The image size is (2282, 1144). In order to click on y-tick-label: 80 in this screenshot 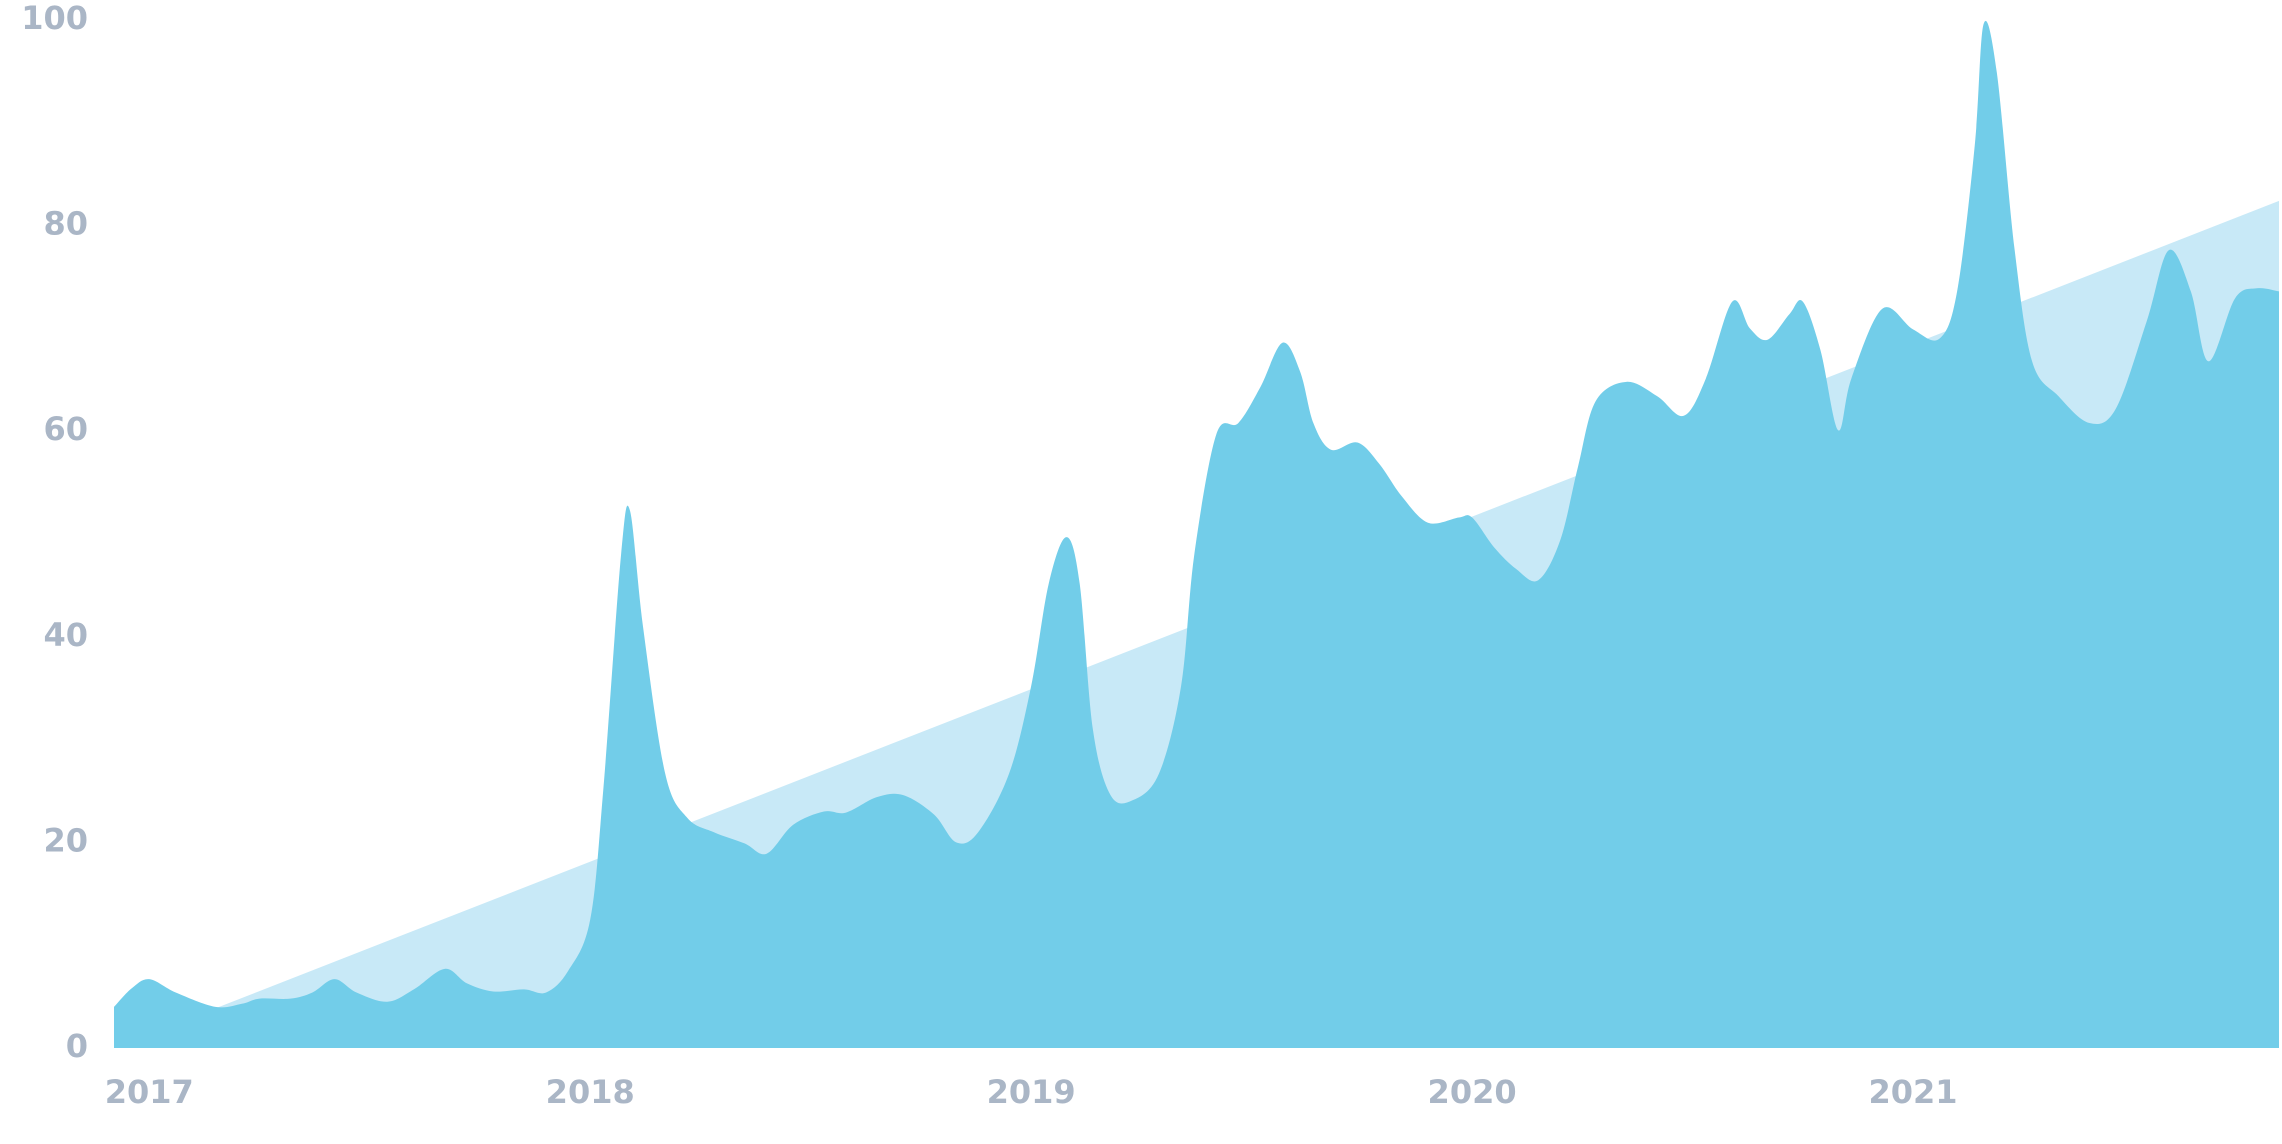, I will do `click(65, 224)`.